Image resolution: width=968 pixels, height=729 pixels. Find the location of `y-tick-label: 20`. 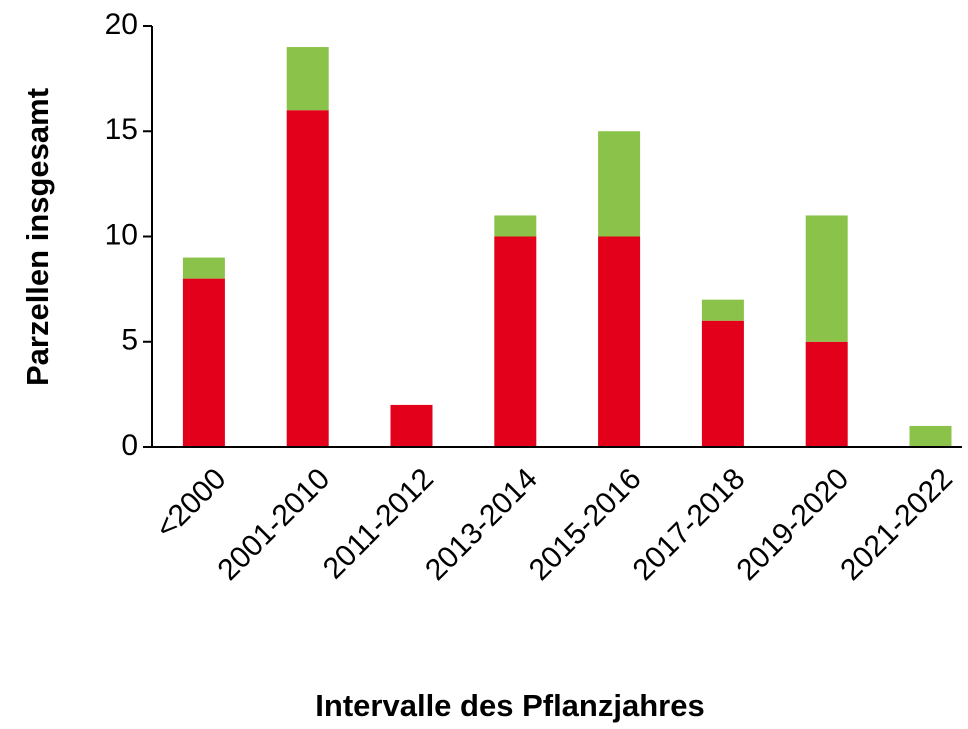

y-tick-label: 20 is located at coordinates (121, 24).